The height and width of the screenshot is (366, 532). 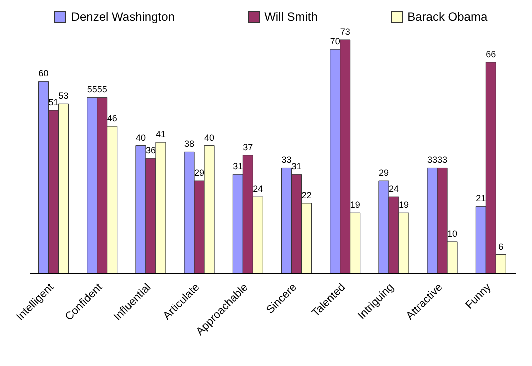 I want to click on data-label: 46, so click(x=112, y=119).